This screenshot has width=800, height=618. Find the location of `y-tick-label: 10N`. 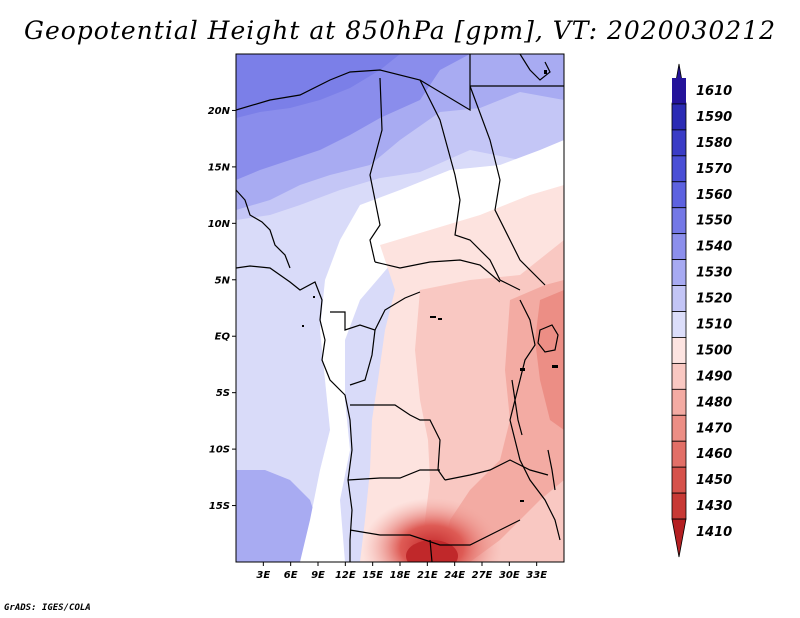

y-tick-label: 10N is located at coordinates (219, 224).